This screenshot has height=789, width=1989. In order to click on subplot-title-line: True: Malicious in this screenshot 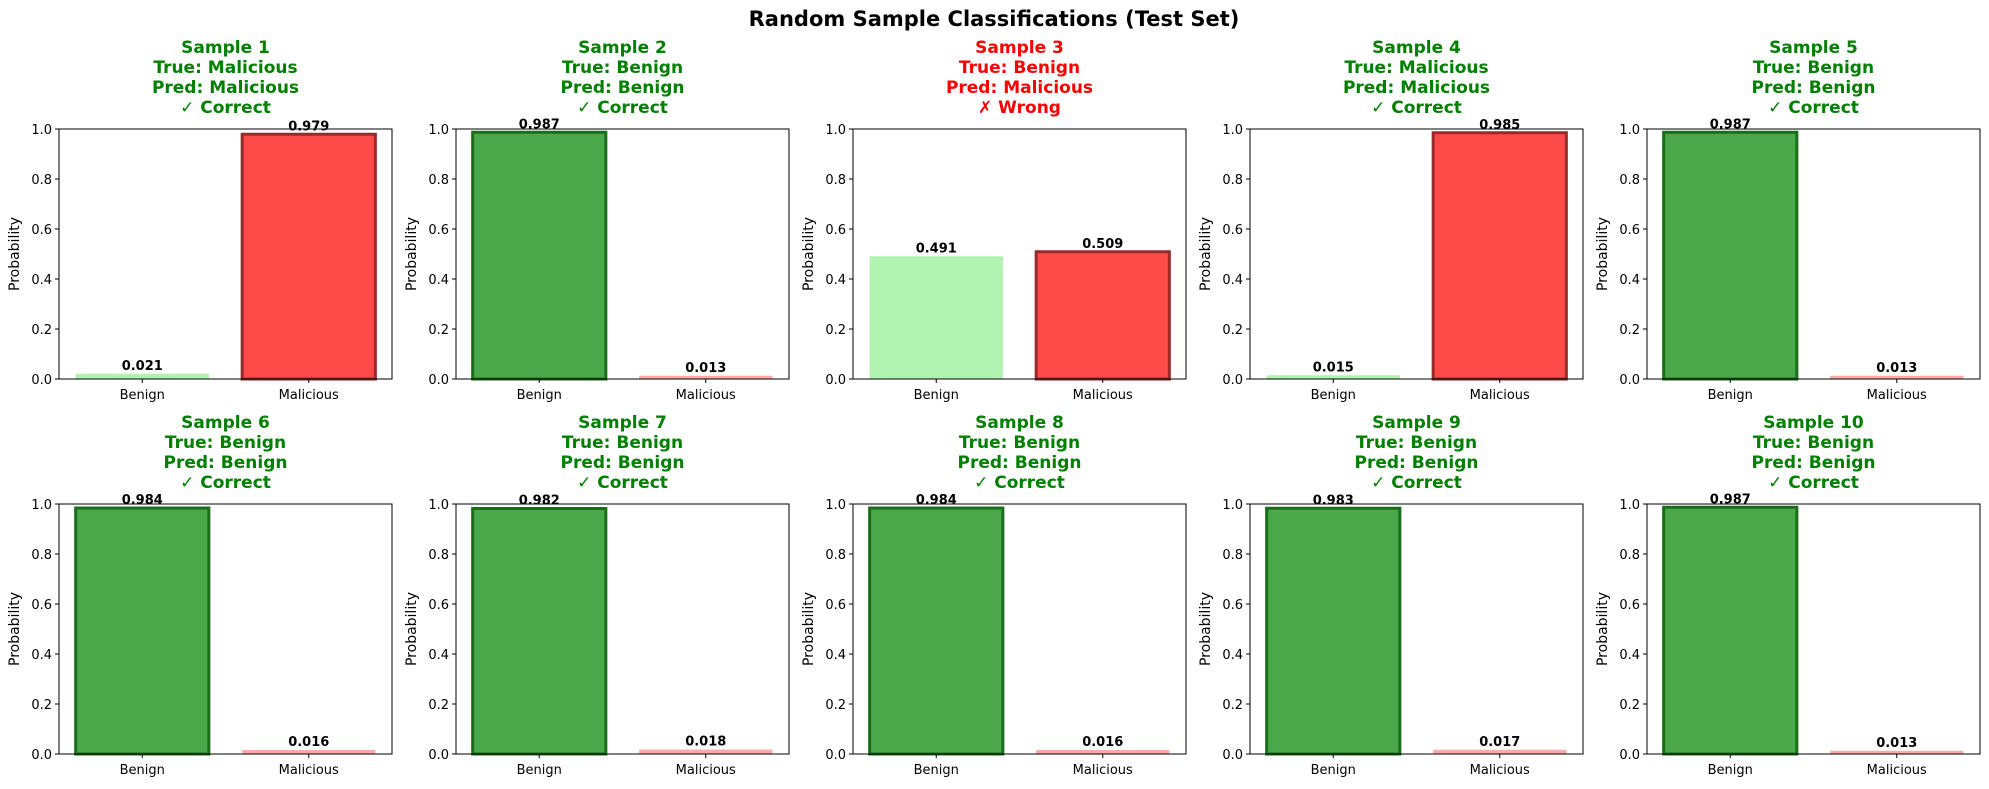, I will do `click(1416, 68)`.